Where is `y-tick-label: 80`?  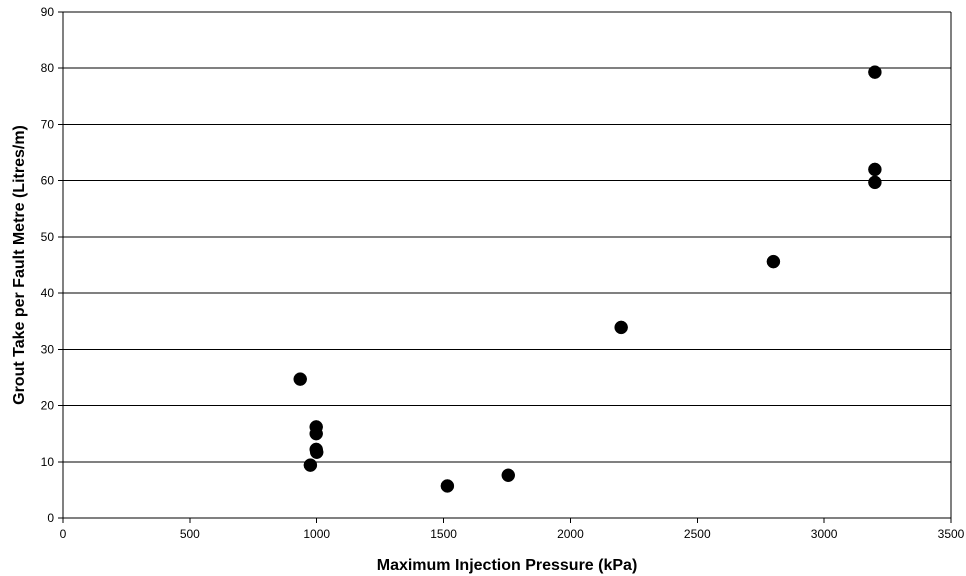
y-tick-label: 80 is located at coordinates (48, 68).